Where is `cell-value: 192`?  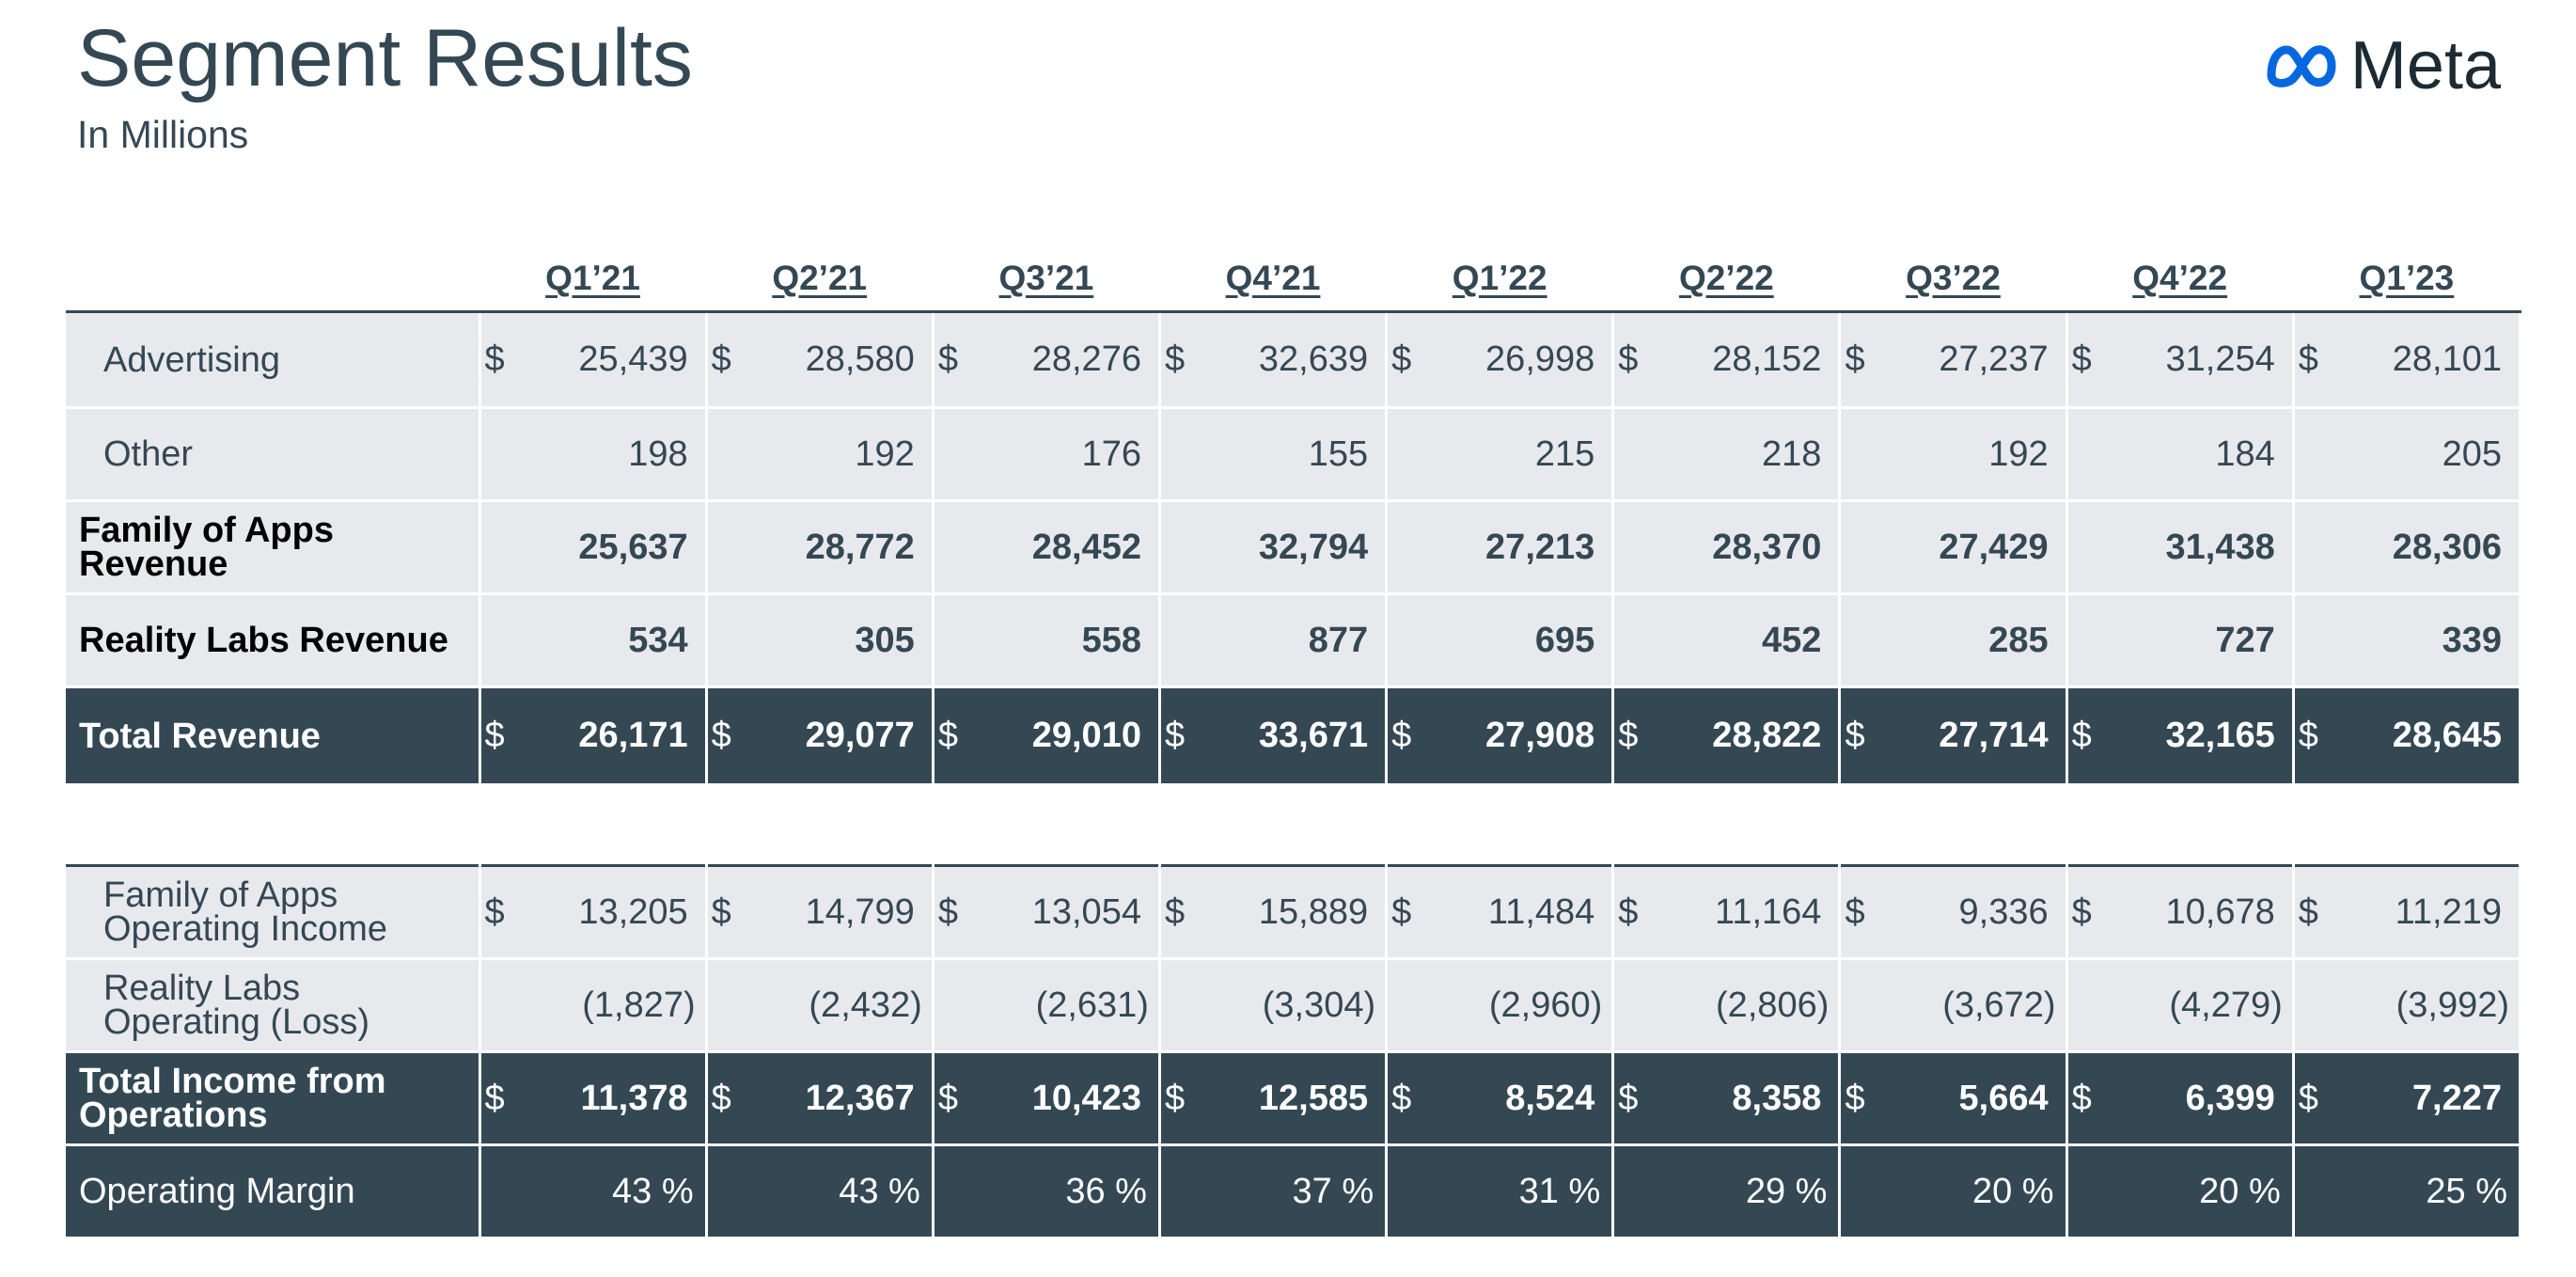 cell-value: 192 is located at coordinates (885, 454).